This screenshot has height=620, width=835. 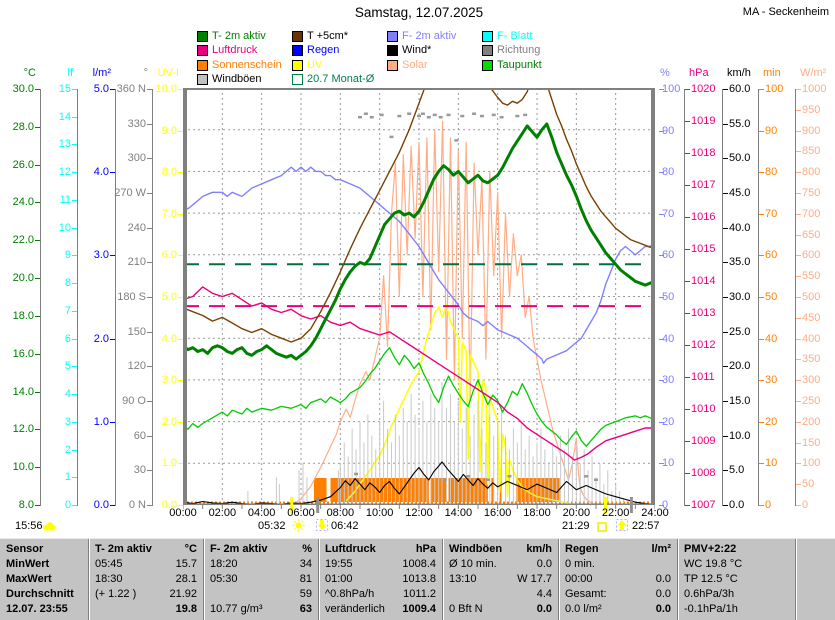 What do you see at coordinates (67, 310) in the screenshot?
I see `axis-tick-label: 7` at bounding box center [67, 310].